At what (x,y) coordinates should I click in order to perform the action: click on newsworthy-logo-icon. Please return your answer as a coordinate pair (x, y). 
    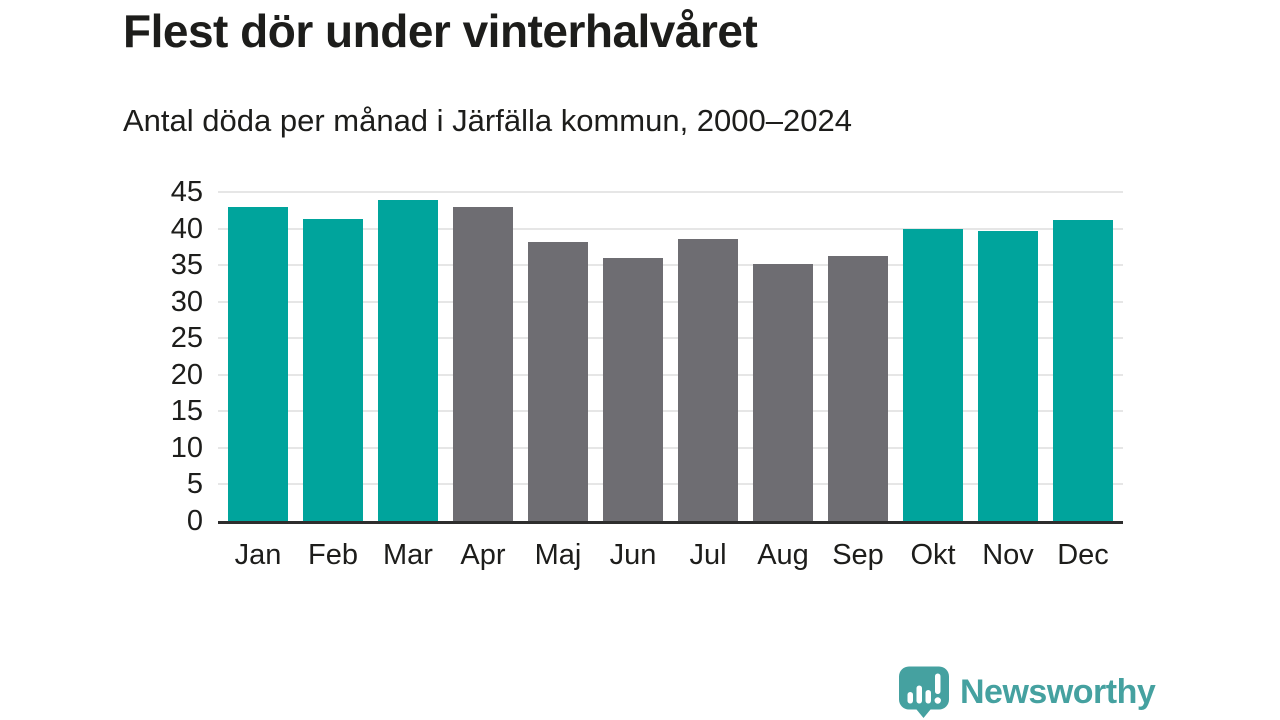
    Looking at the image, I should click on (924, 692).